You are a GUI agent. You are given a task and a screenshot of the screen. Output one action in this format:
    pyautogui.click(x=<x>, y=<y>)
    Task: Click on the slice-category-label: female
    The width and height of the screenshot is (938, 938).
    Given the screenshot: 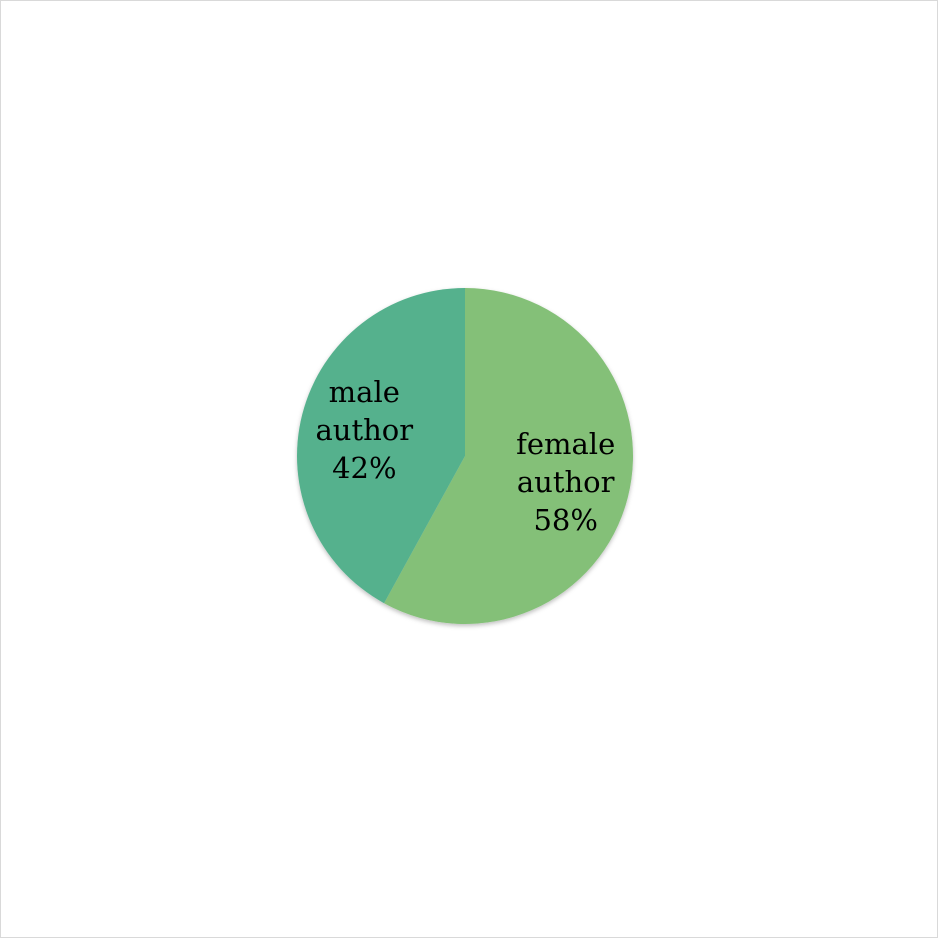 What is the action you would take?
    pyautogui.click(x=565, y=444)
    